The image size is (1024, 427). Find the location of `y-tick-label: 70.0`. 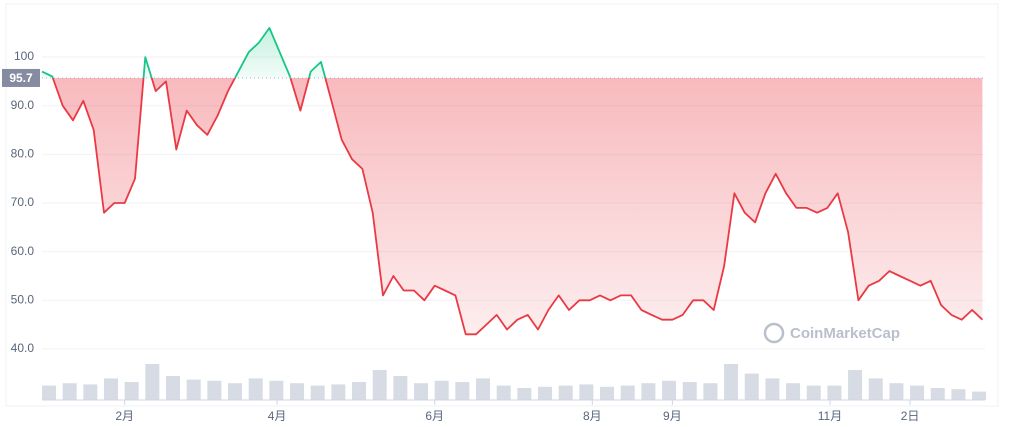

y-tick-label: 70.0 is located at coordinates (23, 202).